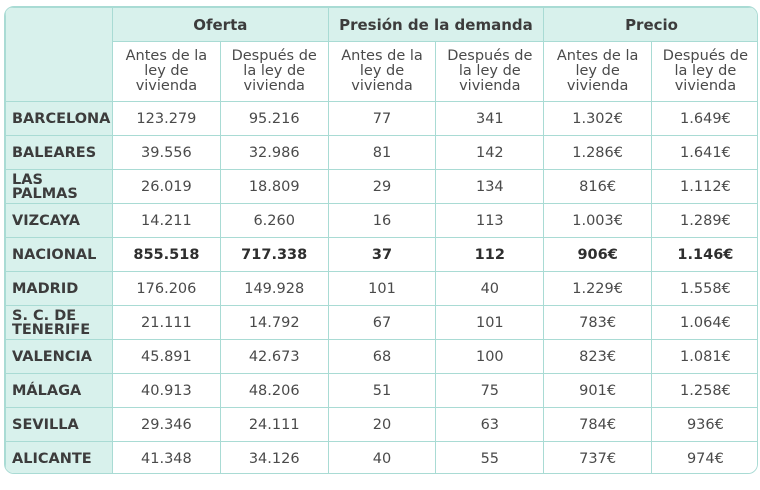 The height and width of the screenshot is (490, 760). Describe the element at coordinates (59, 424) in the screenshot. I see `row-label: SEVILLA` at that location.